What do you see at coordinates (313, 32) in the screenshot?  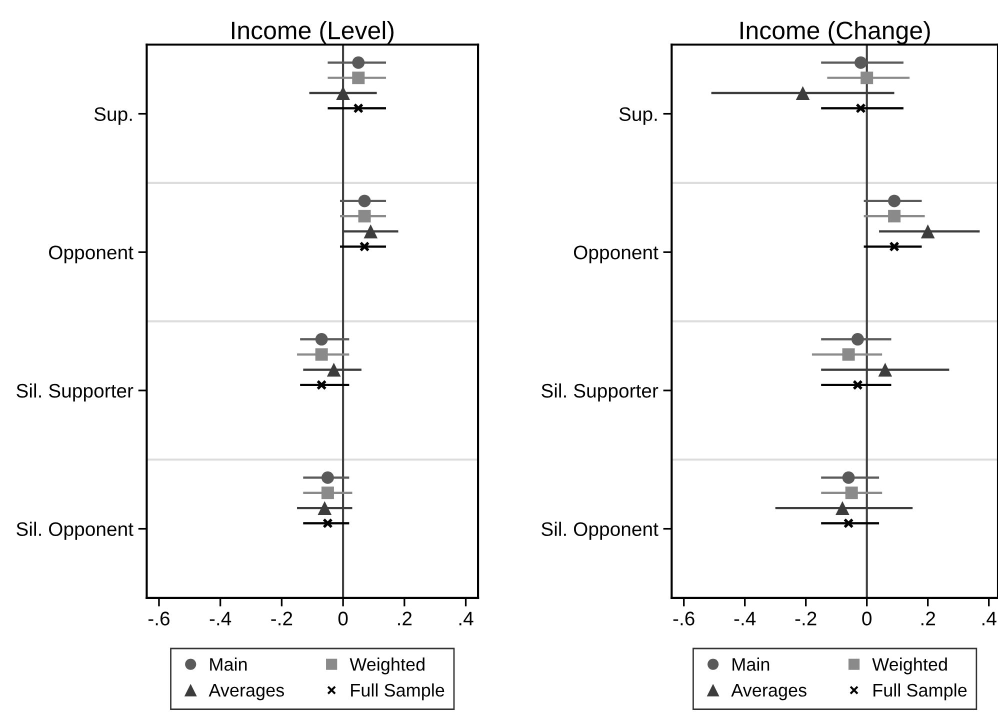 I see `chart-title: Income (Level)` at bounding box center [313, 32].